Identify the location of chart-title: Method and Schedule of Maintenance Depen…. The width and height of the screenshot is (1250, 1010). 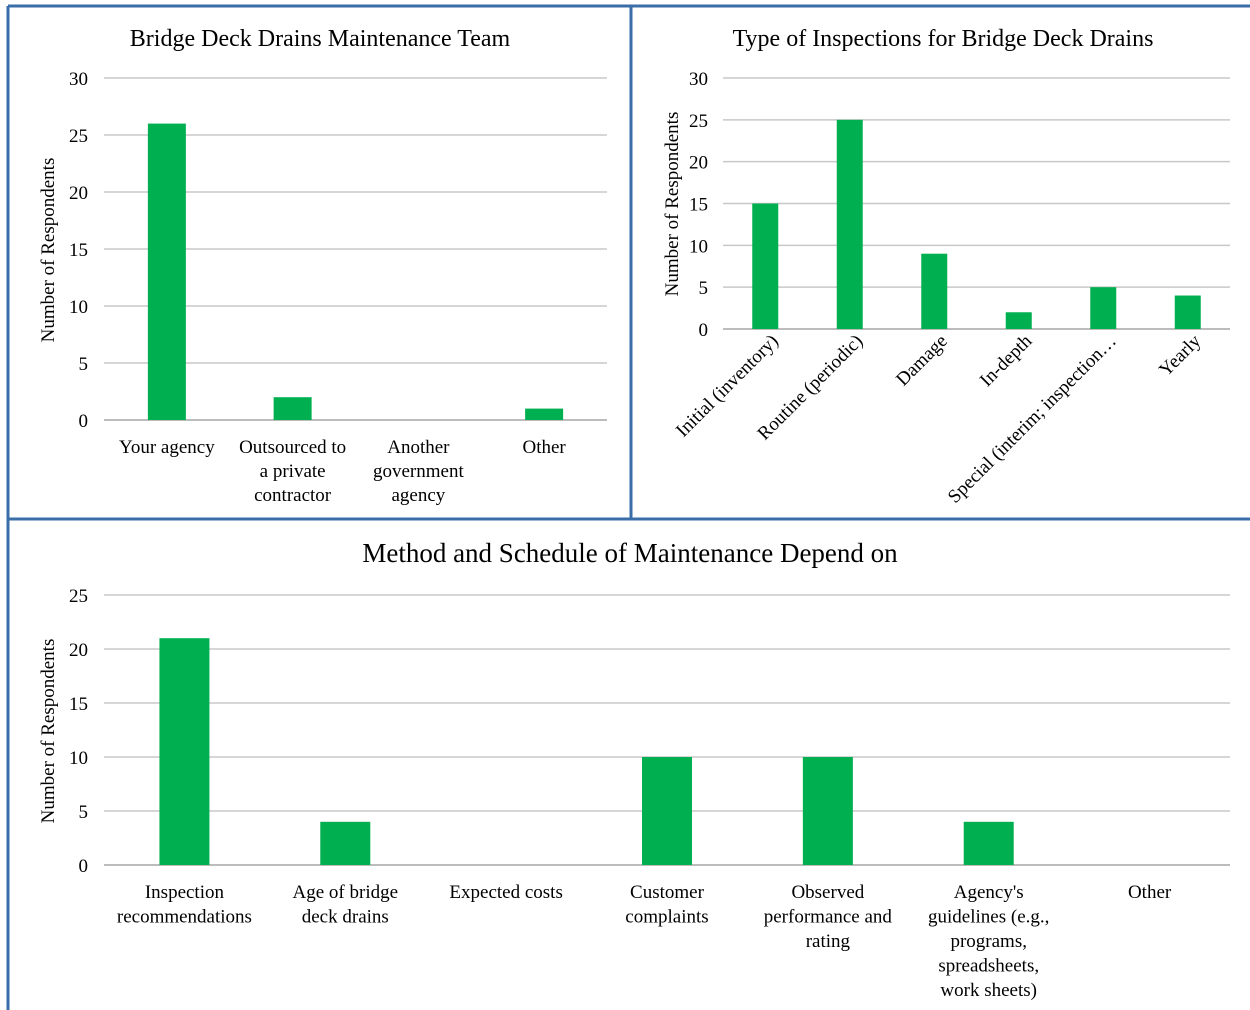
(630, 553).